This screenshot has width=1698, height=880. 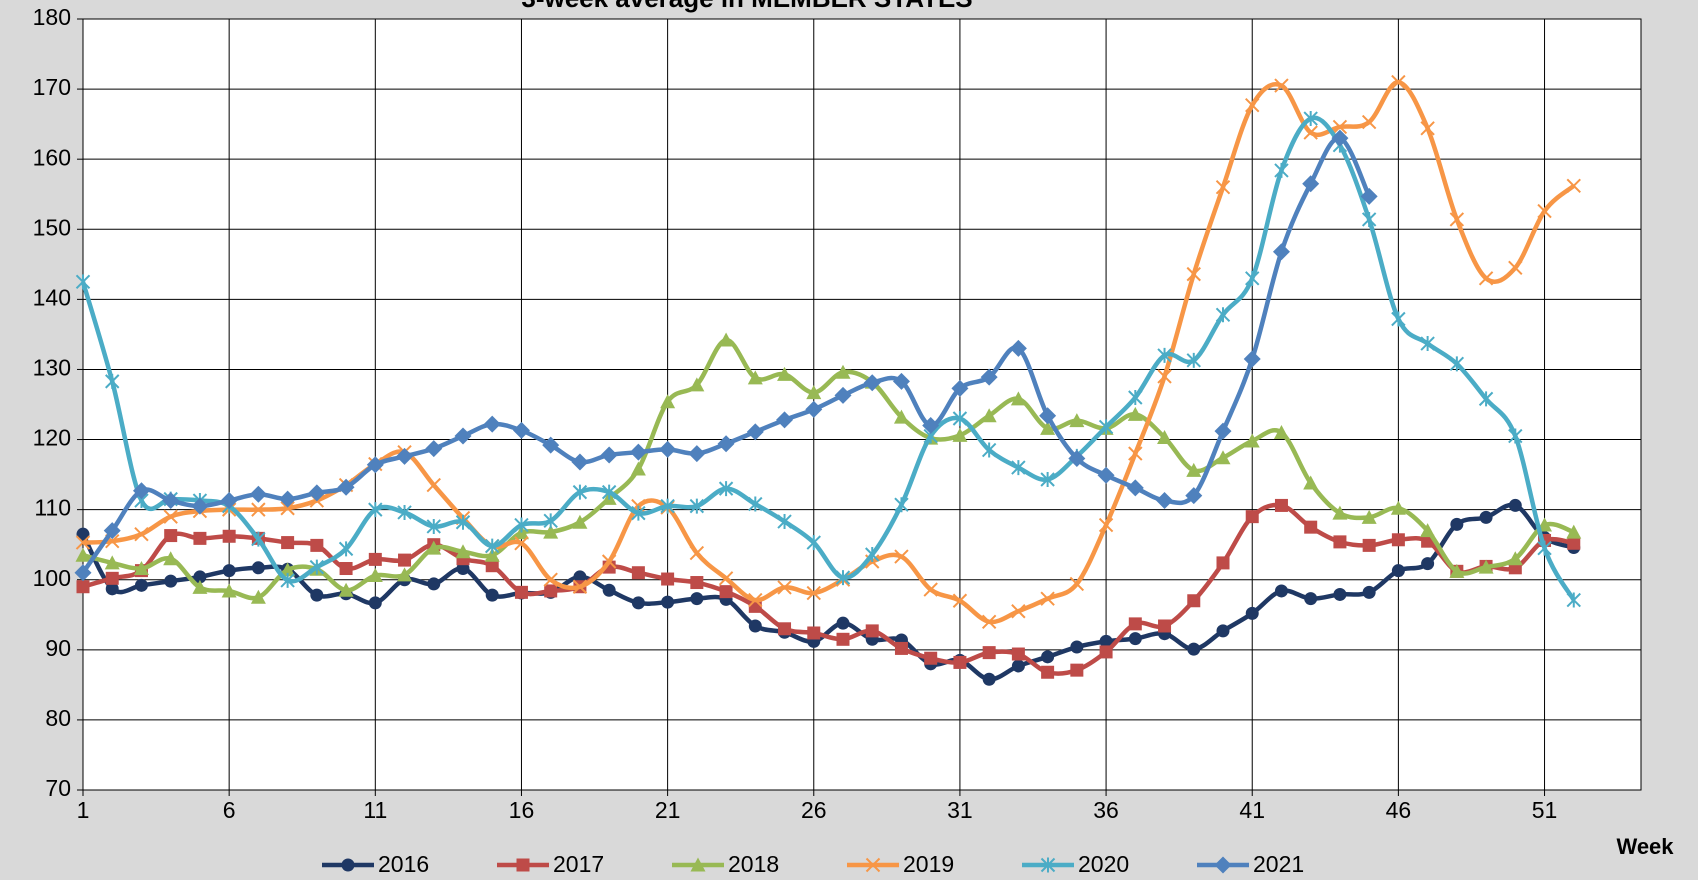 I want to click on y-tick-label: 150, so click(x=52, y=227).